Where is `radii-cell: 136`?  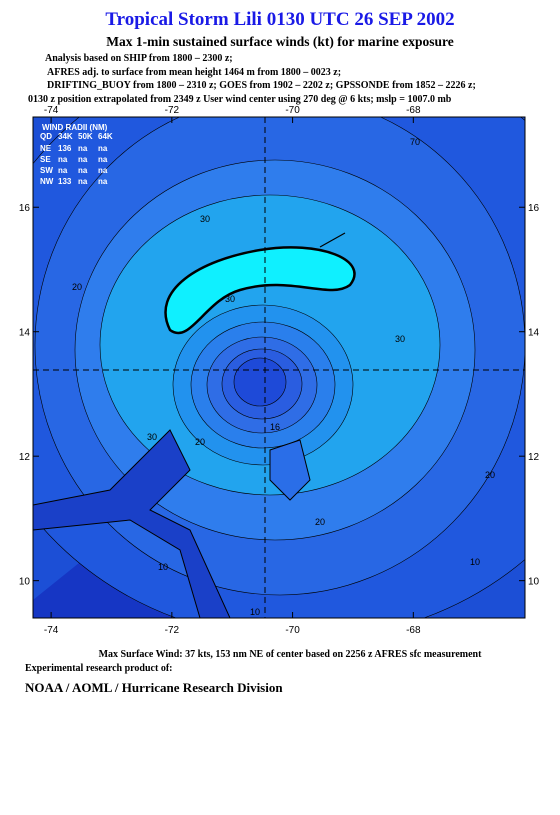
radii-cell: 136 is located at coordinates (65, 148).